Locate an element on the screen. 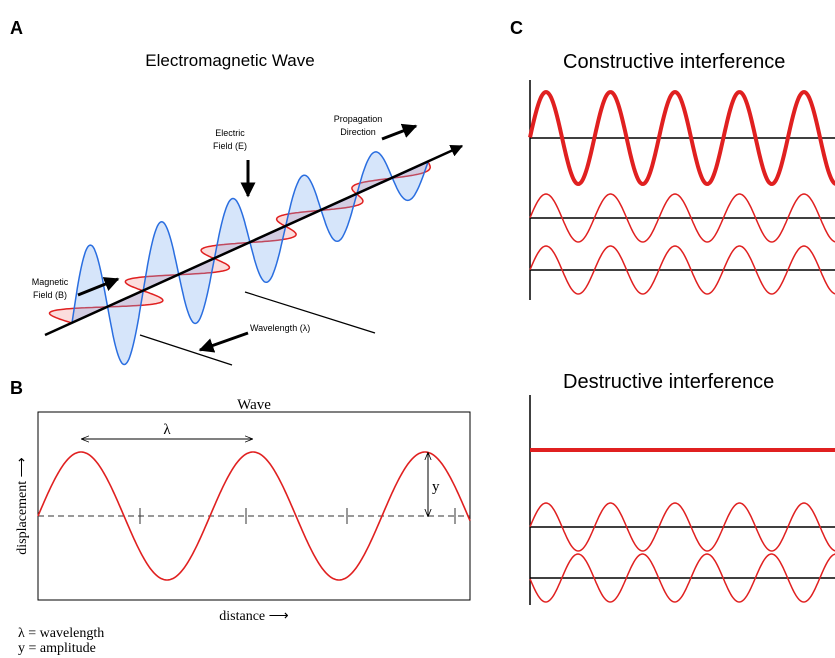 The height and width of the screenshot is (658, 835). label: y is located at coordinates (436, 487).